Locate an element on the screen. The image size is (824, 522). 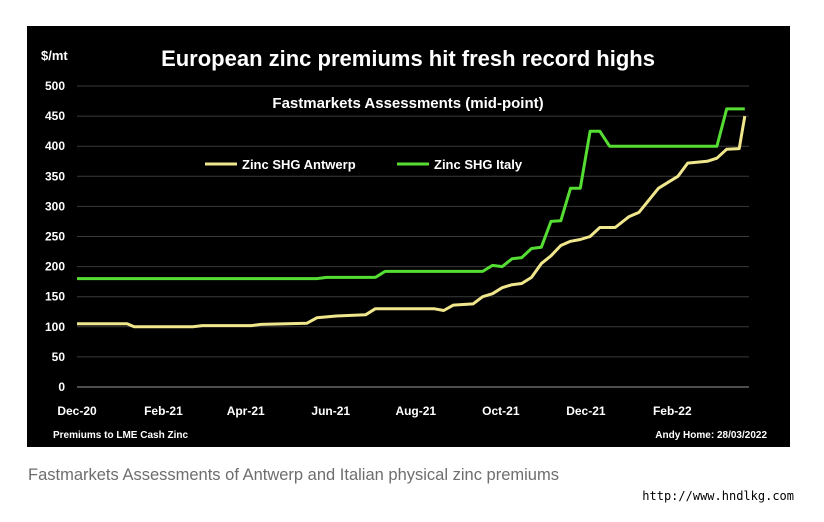
x-tick-label: Dec-21 is located at coordinates (586, 411).